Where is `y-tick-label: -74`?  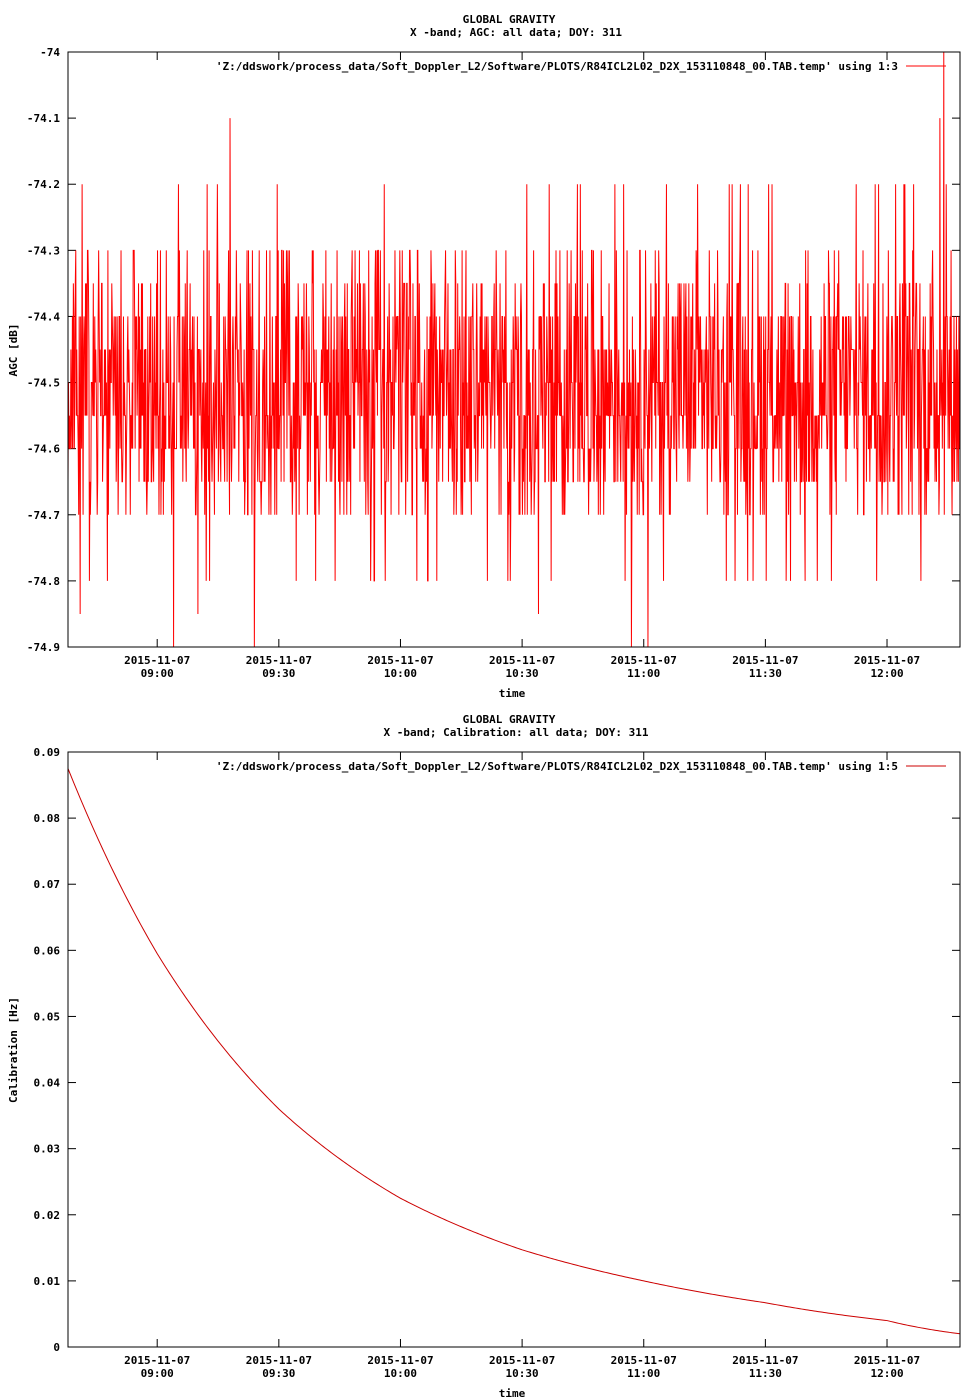
y-tick-label: -74 is located at coordinates (50, 52).